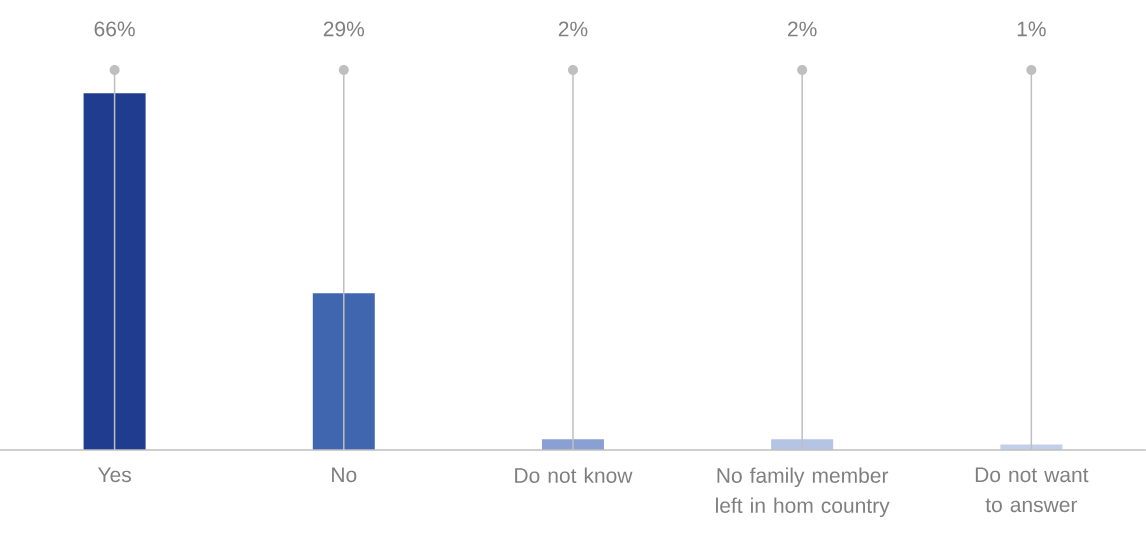  What do you see at coordinates (114, 475) in the screenshot?
I see `x-tick-label: Yes` at bounding box center [114, 475].